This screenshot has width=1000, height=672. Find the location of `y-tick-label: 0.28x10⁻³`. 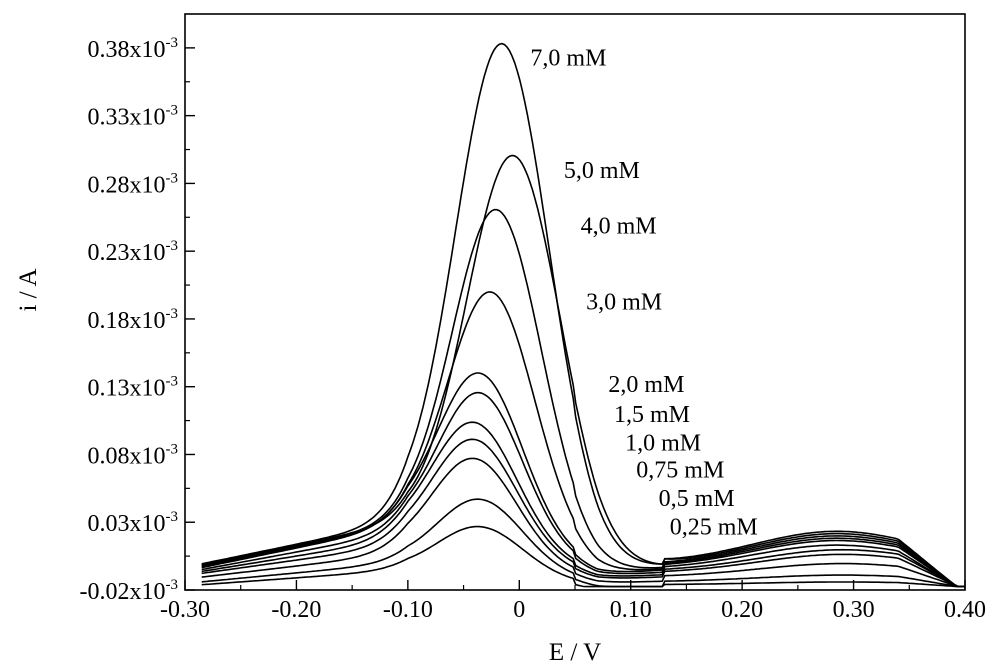

y-tick-label: 0.28x10⁻³ is located at coordinates (133, 184).